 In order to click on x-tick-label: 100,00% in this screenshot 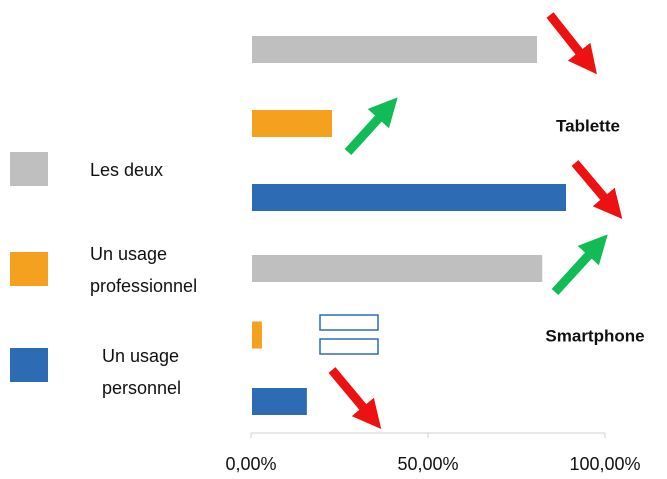, I will do `click(604, 464)`.